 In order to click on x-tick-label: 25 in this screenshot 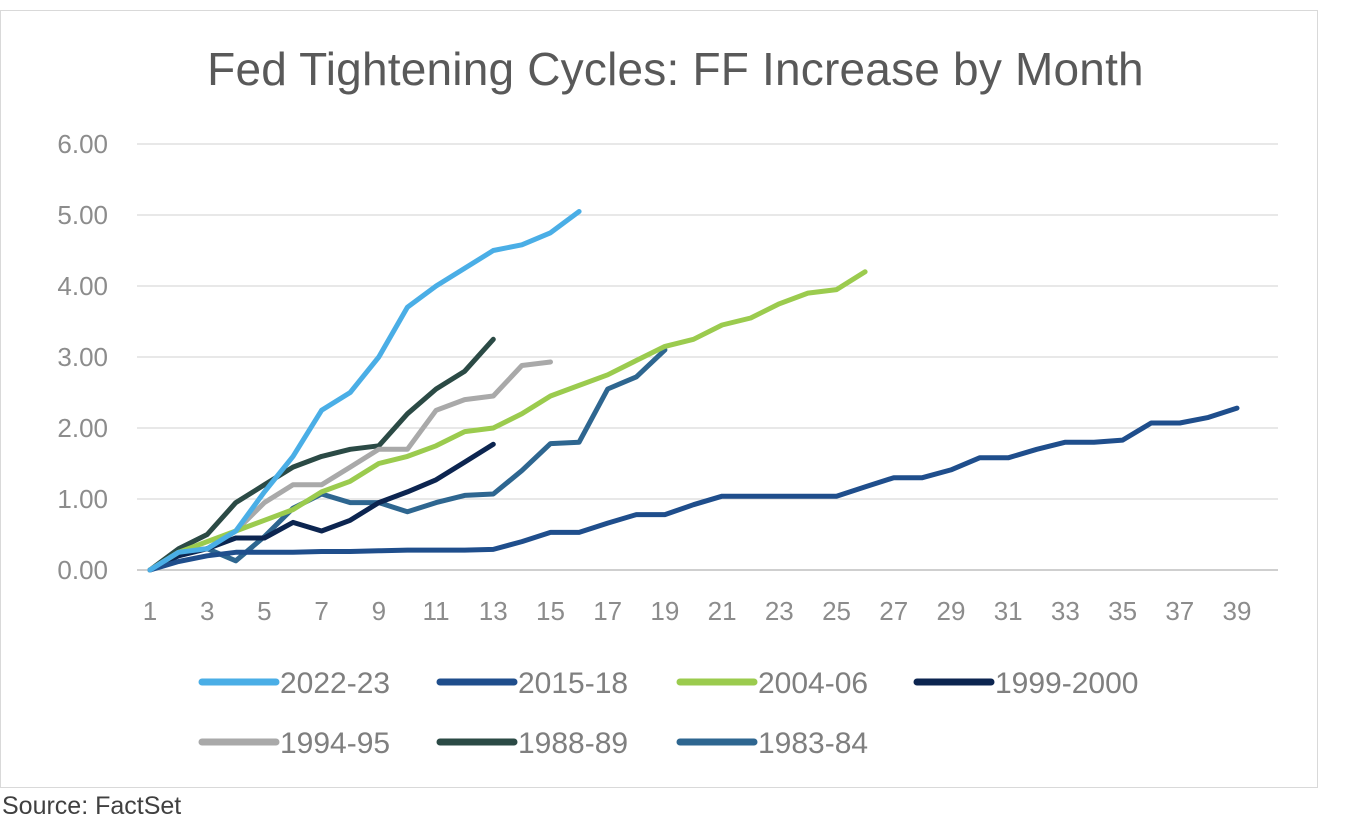, I will do `click(836, 611)`.